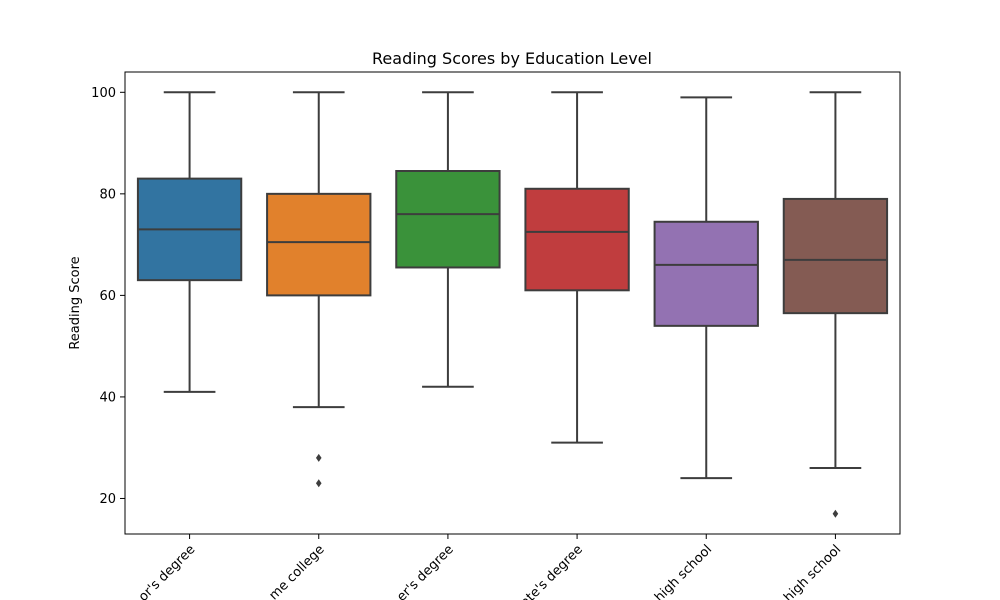 Image resolution: width=1000 pixels, height=600 pixels. Describe the element at coordinates (107, 194) in the screenshot. I see `y-tick-label: 80` at that location.